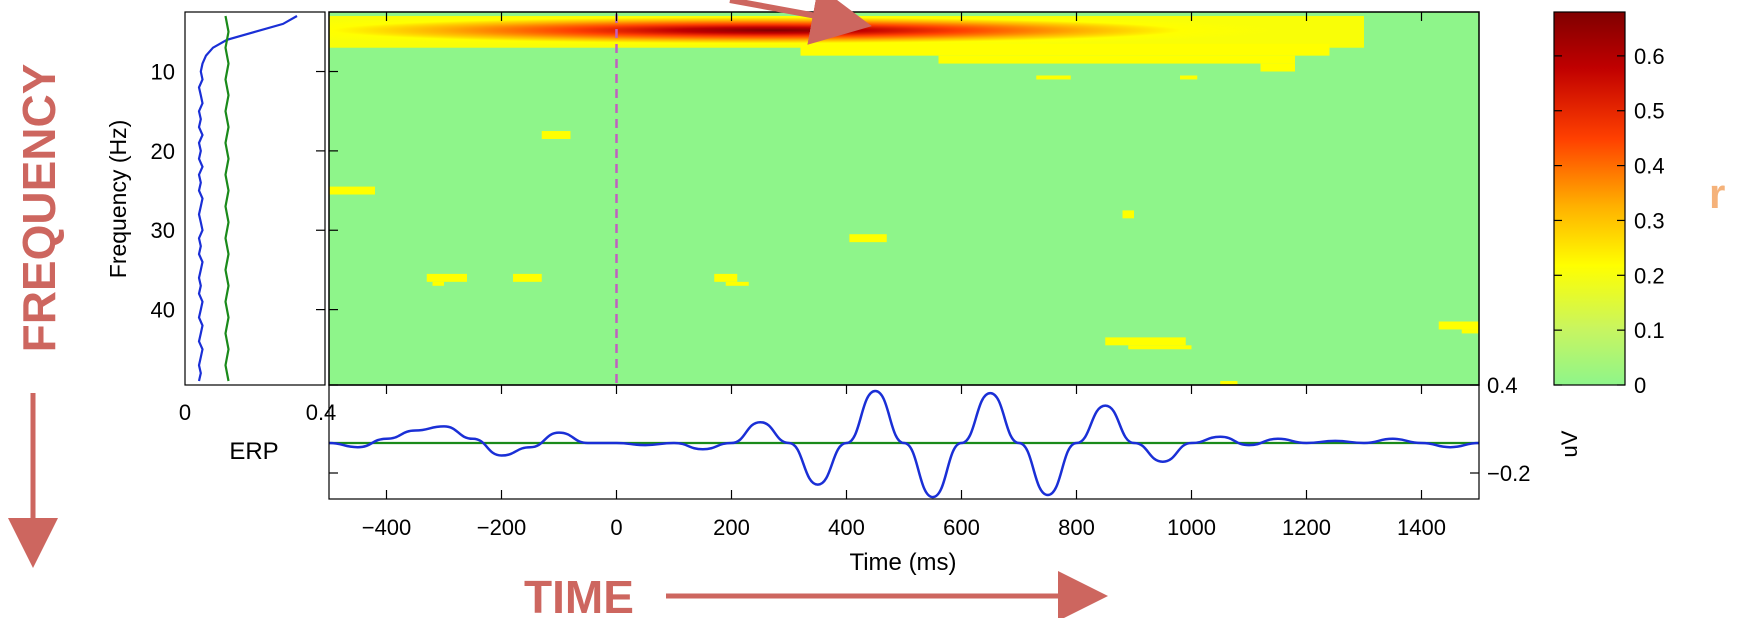 This screenshot has height=618, width=1741. Describe the element at coordinates (1589, 198) in the screenshot. I see `colorbar-gradient` at that location.